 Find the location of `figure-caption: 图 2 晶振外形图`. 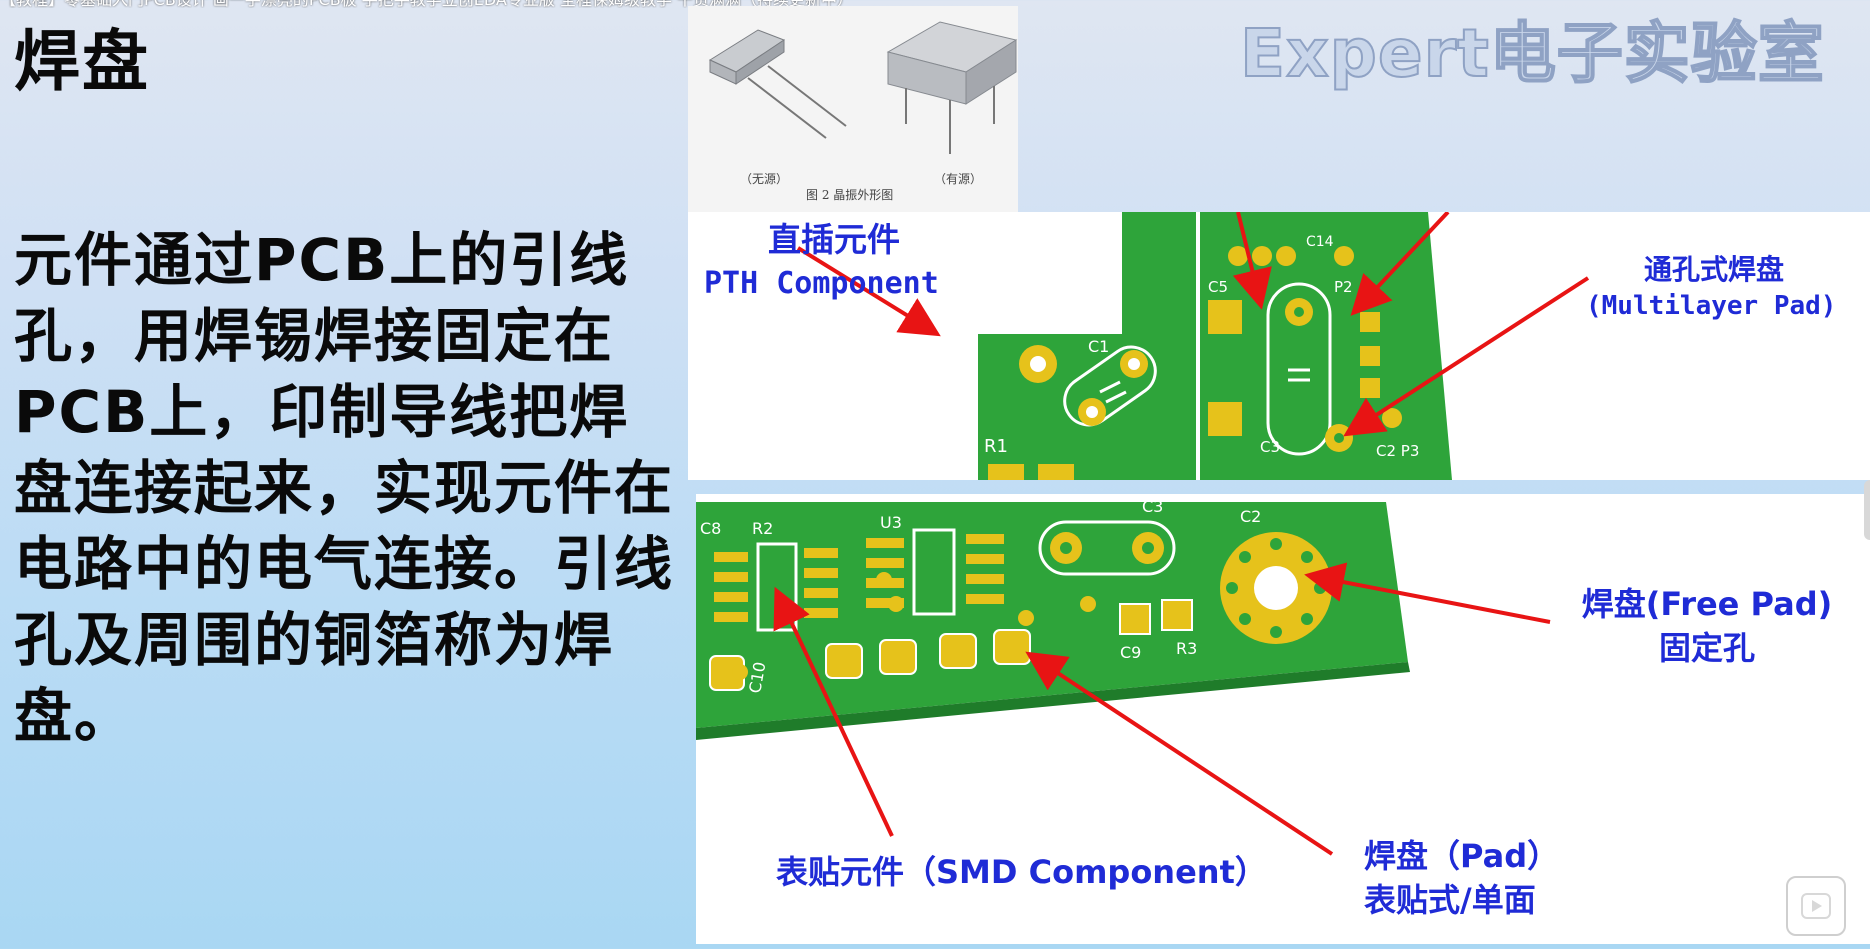

figure-caption: 图 2 晶振外形图 is located at coordinates (850, 195).